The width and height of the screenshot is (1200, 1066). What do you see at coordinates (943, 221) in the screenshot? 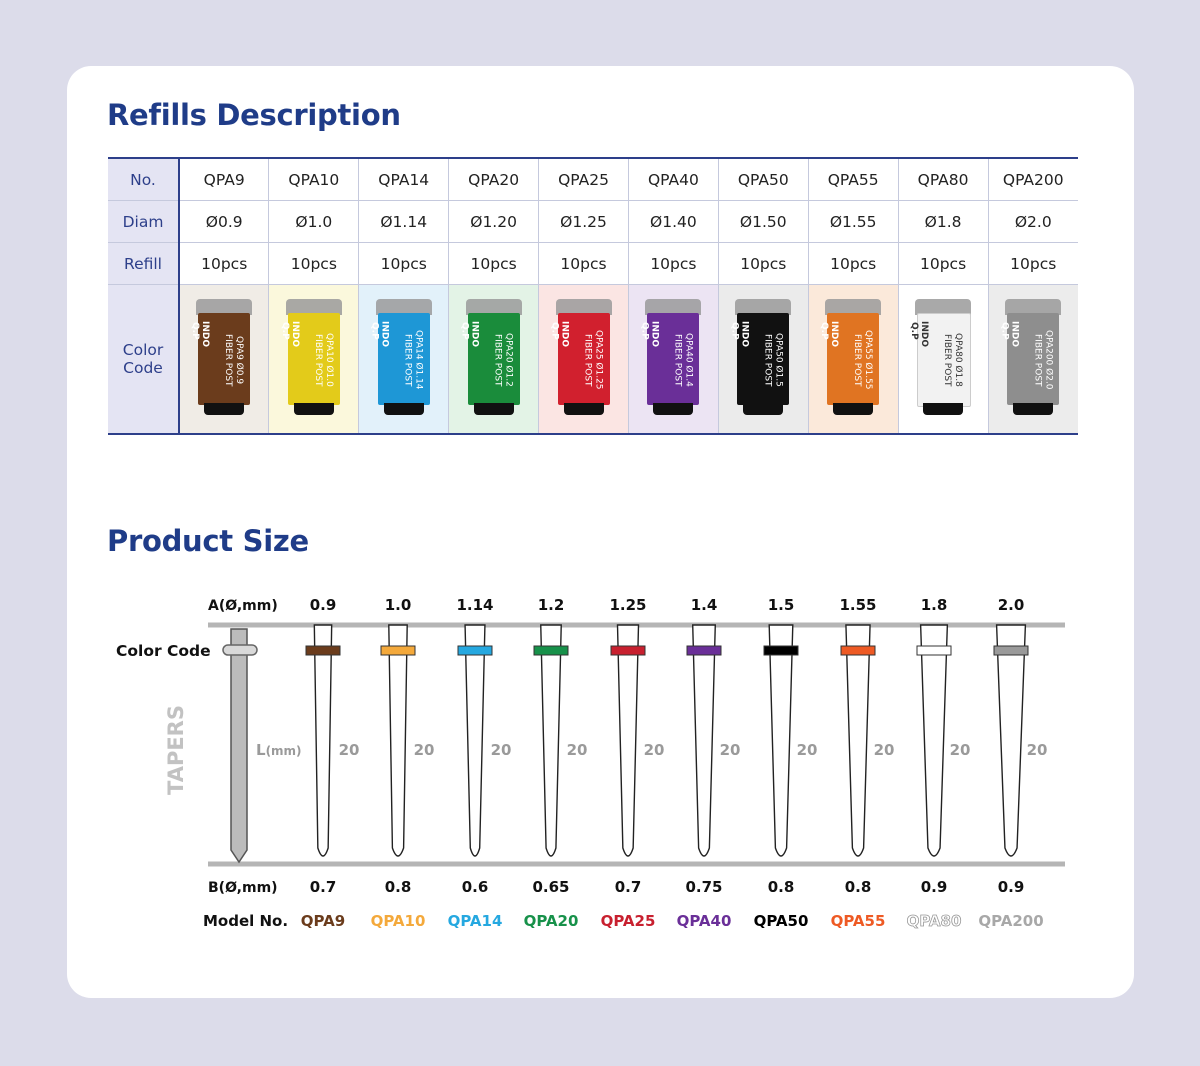
I see `cell-diam: Ø1.8` at bounding box center [943, 221].